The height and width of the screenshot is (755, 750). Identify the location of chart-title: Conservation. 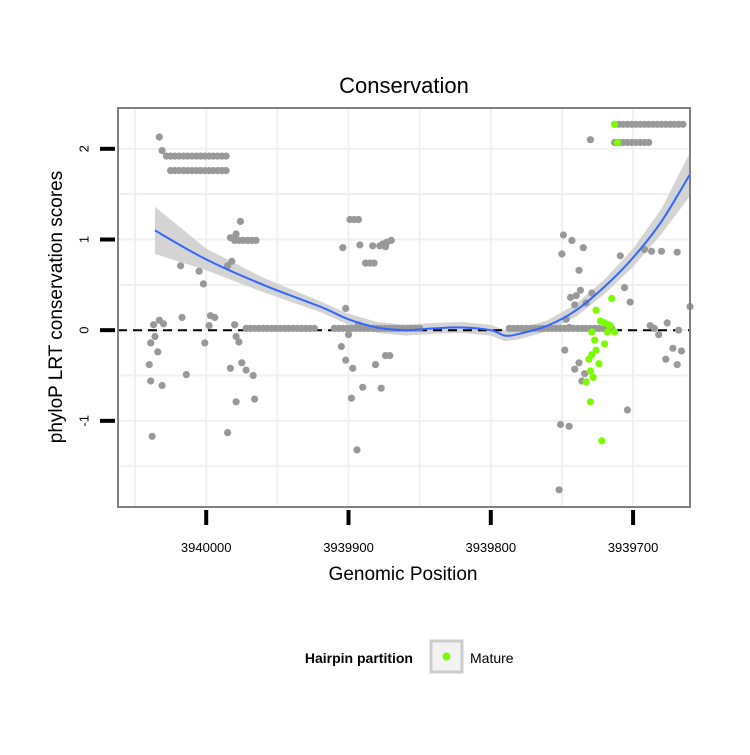
(404, 85).